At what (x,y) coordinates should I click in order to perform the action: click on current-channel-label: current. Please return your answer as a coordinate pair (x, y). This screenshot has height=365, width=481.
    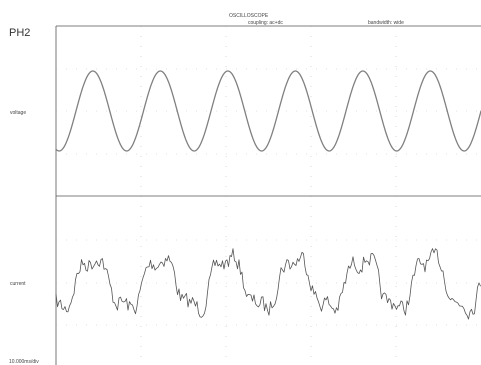
    Looking at the image, I should click on (18, 284).